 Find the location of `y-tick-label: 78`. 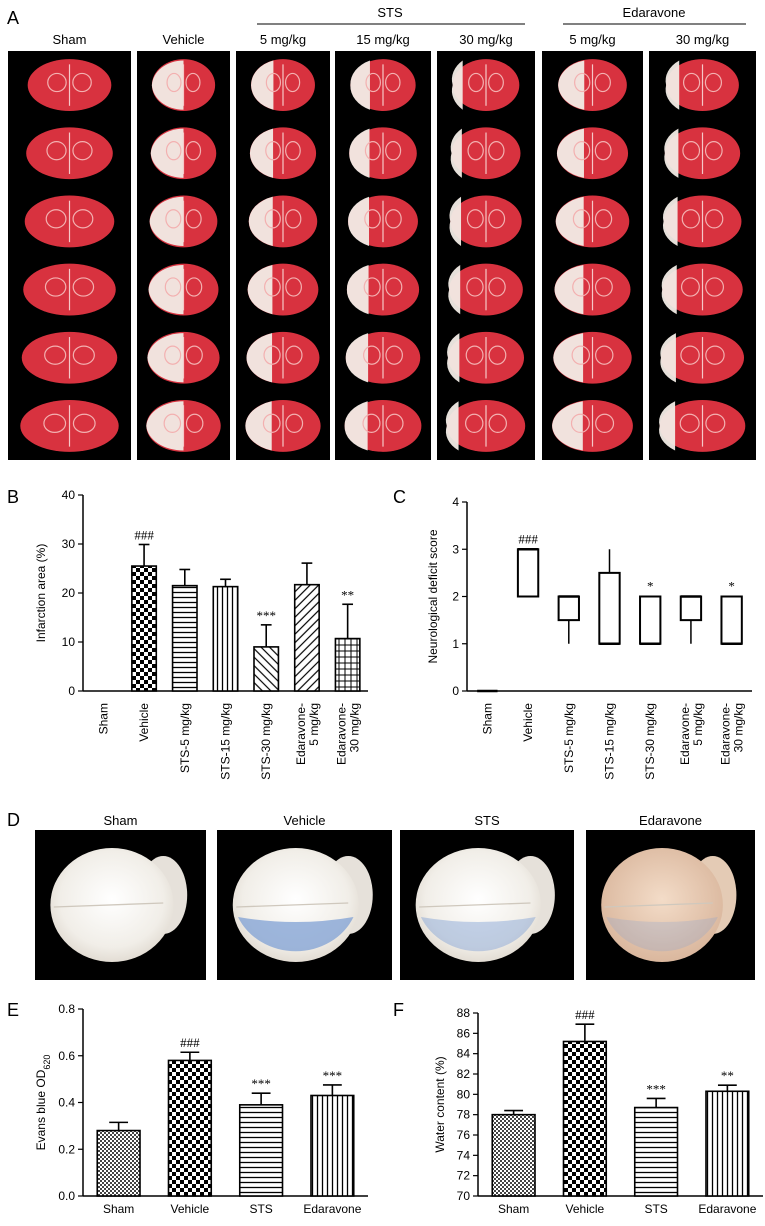

y-tick-label: 78 is located at coordinates (464, 1115).